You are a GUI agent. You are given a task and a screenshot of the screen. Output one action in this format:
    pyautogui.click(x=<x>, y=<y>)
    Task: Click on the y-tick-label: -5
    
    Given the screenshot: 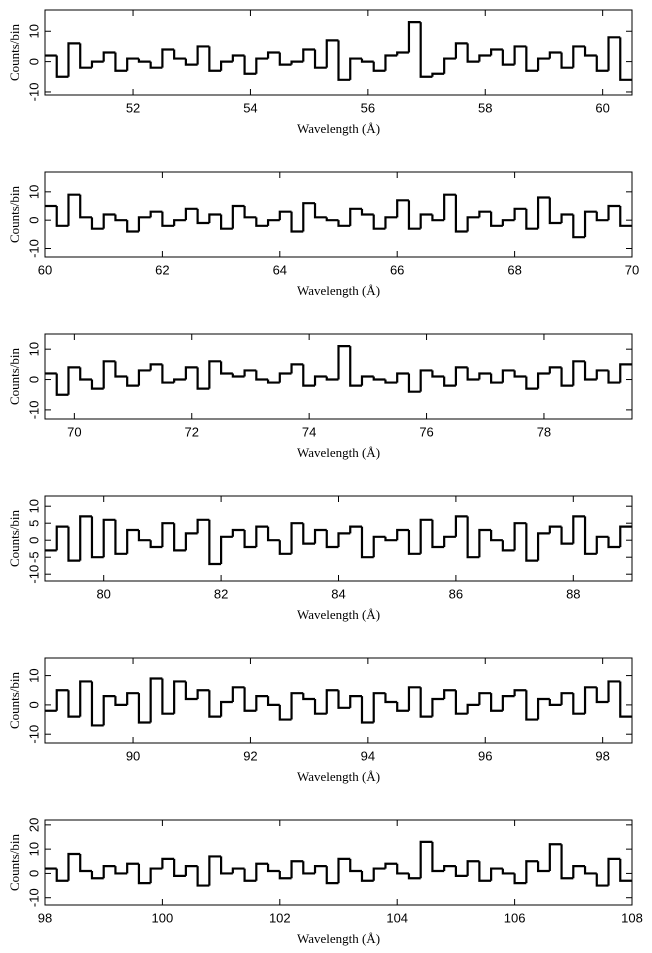 What is the action you would take?
    pyautogui.click(x=33, y=557)
    